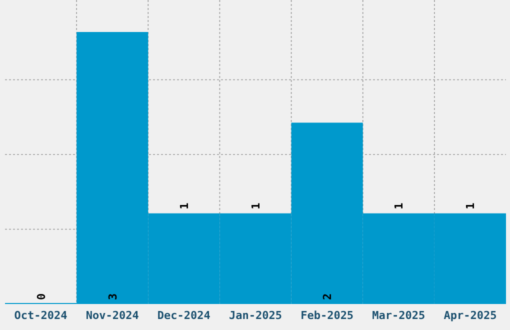 This screenshot has height=330, width=510. What do you see at coordinates (41, 296) in the screenshot?
I see `data-label: 0` at bounding box center [41, 296].